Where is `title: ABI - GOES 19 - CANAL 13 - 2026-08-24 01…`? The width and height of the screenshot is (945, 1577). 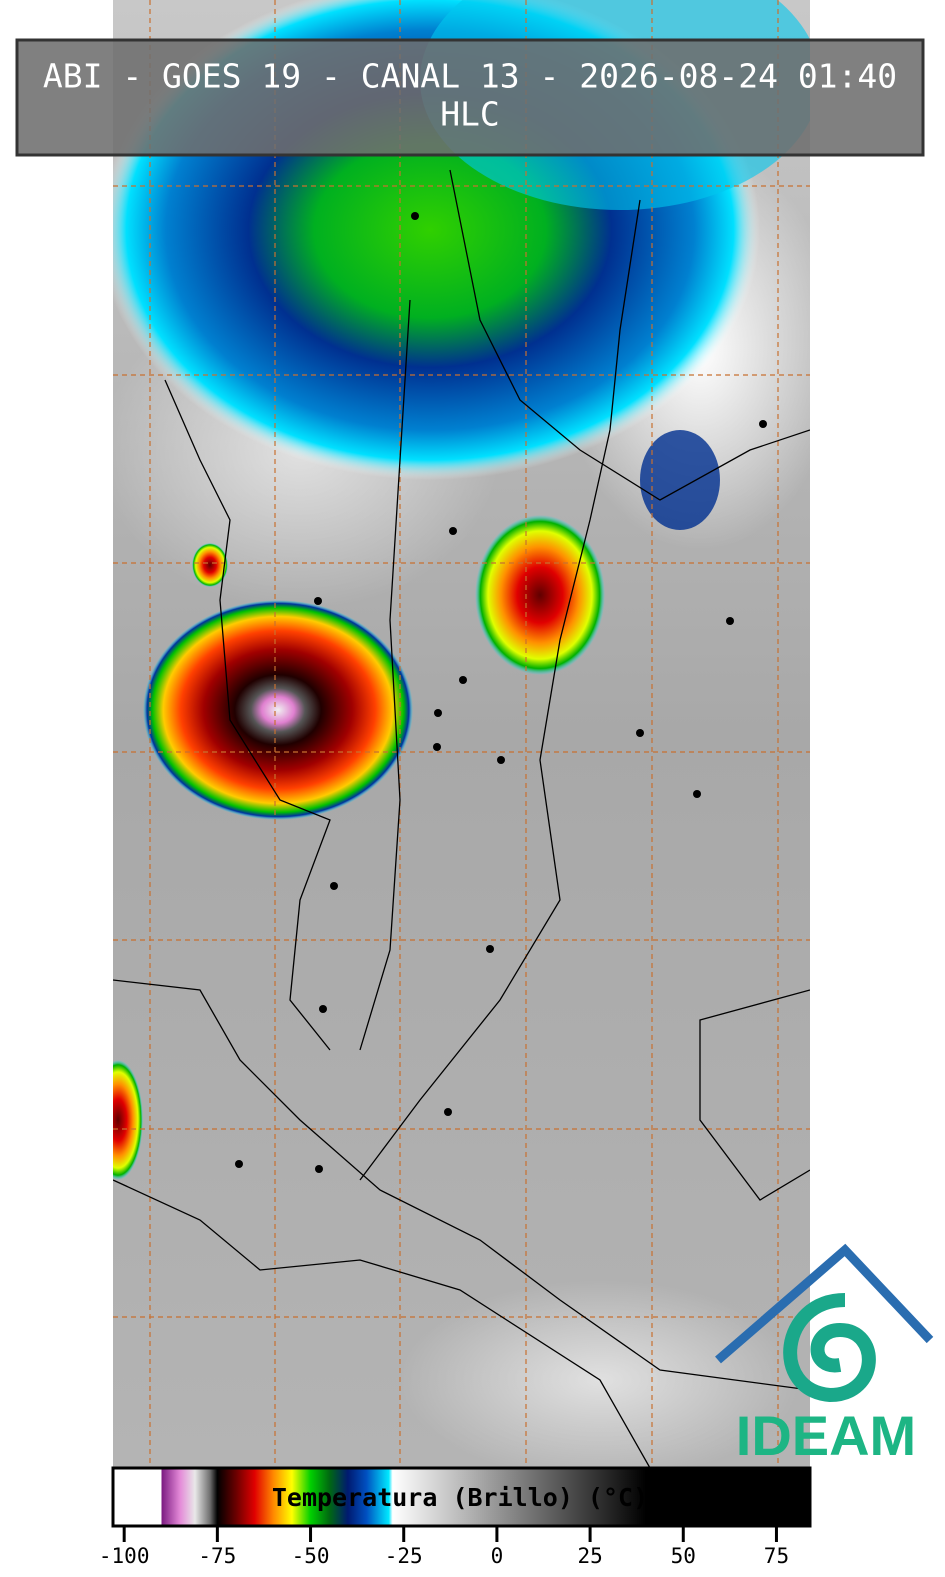
title: ABI - GOES 19 - CANAL 13 - 2026-08-24 01… is located at coordinates (470, 76).